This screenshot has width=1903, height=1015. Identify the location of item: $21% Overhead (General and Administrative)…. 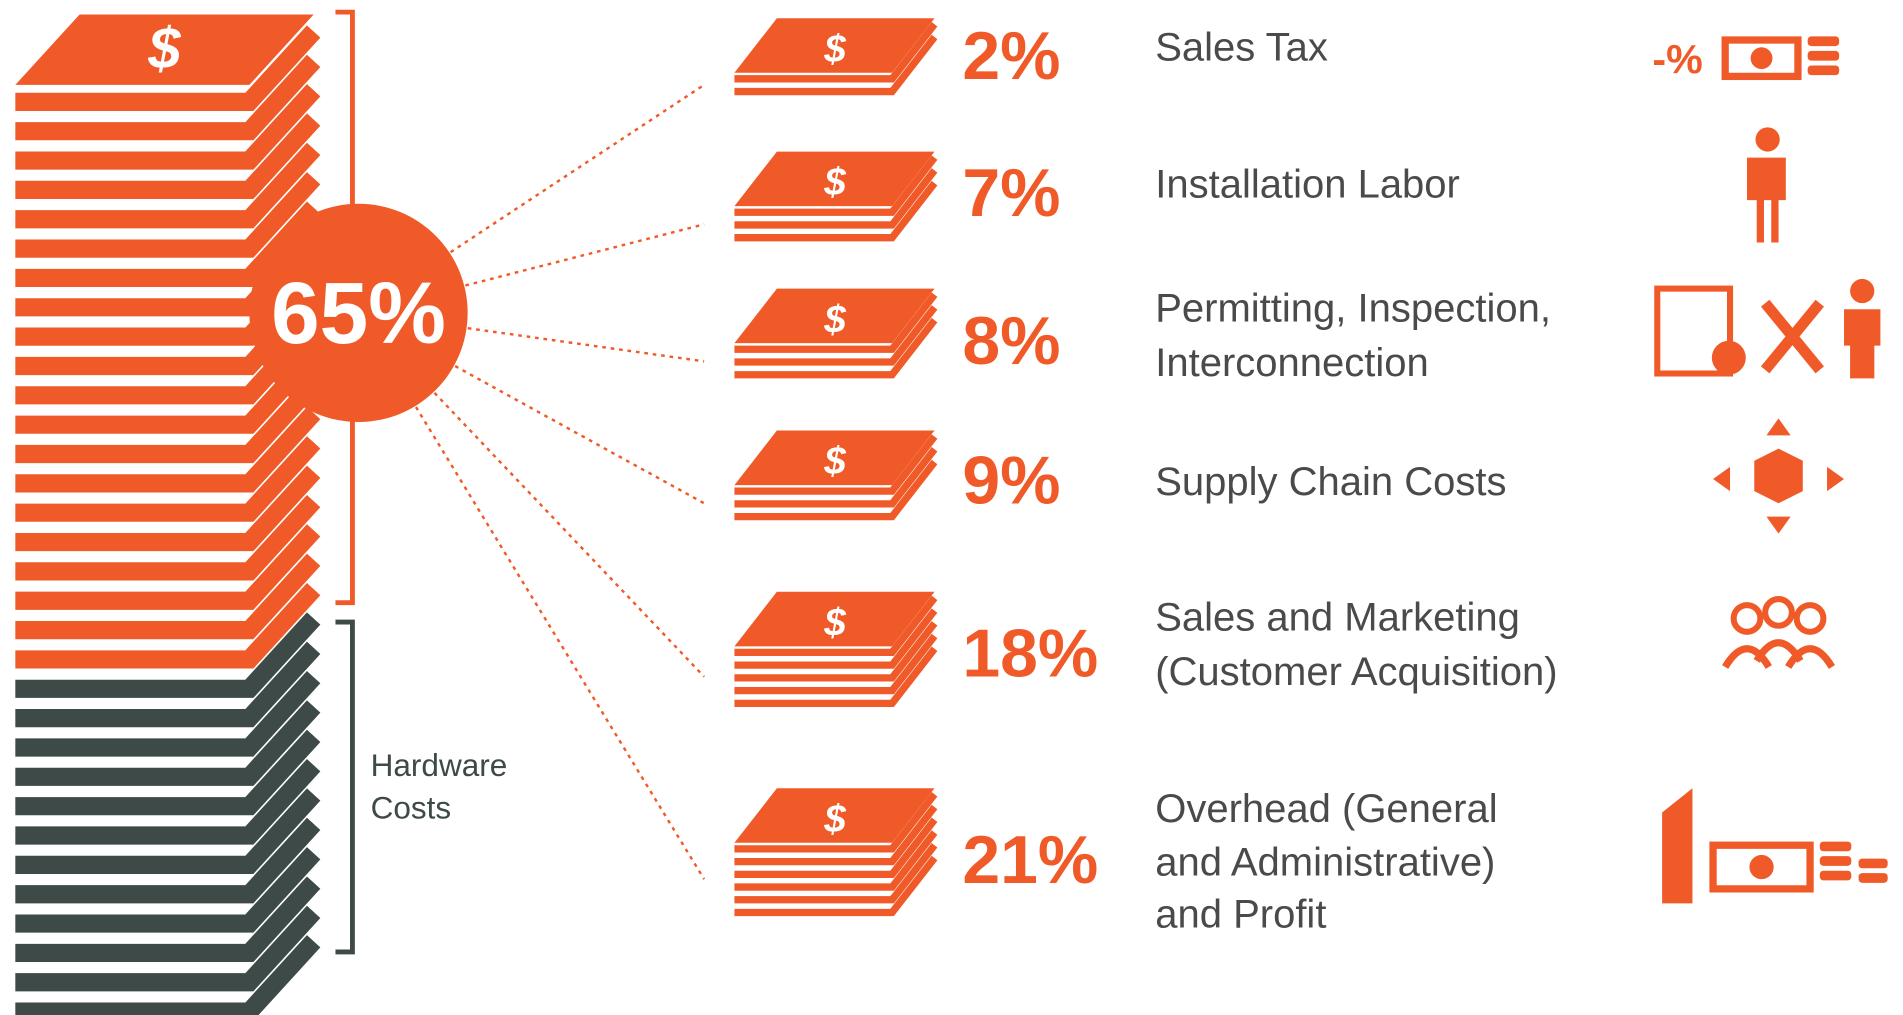
(1116, 862).